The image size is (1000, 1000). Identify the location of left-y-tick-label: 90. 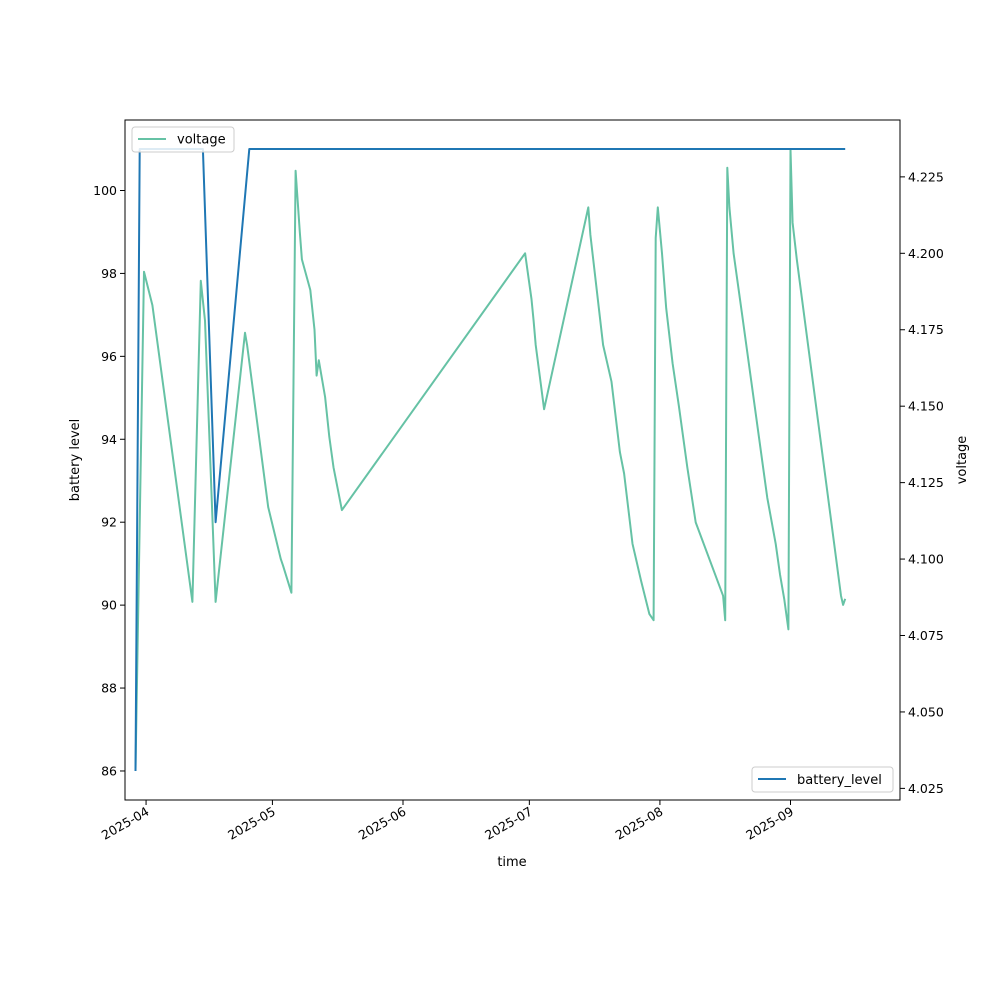
(109, 605).